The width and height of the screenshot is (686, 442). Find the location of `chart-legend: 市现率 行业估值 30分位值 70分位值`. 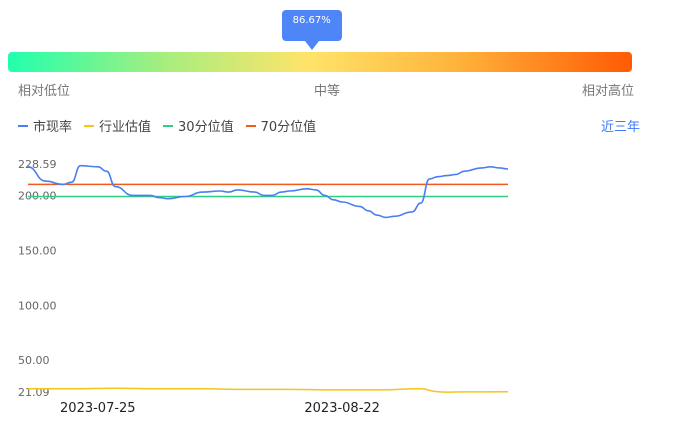

chart-legend: 市现率 行业估值 30分位值 70分位值 is located at coordinates (167, 125).